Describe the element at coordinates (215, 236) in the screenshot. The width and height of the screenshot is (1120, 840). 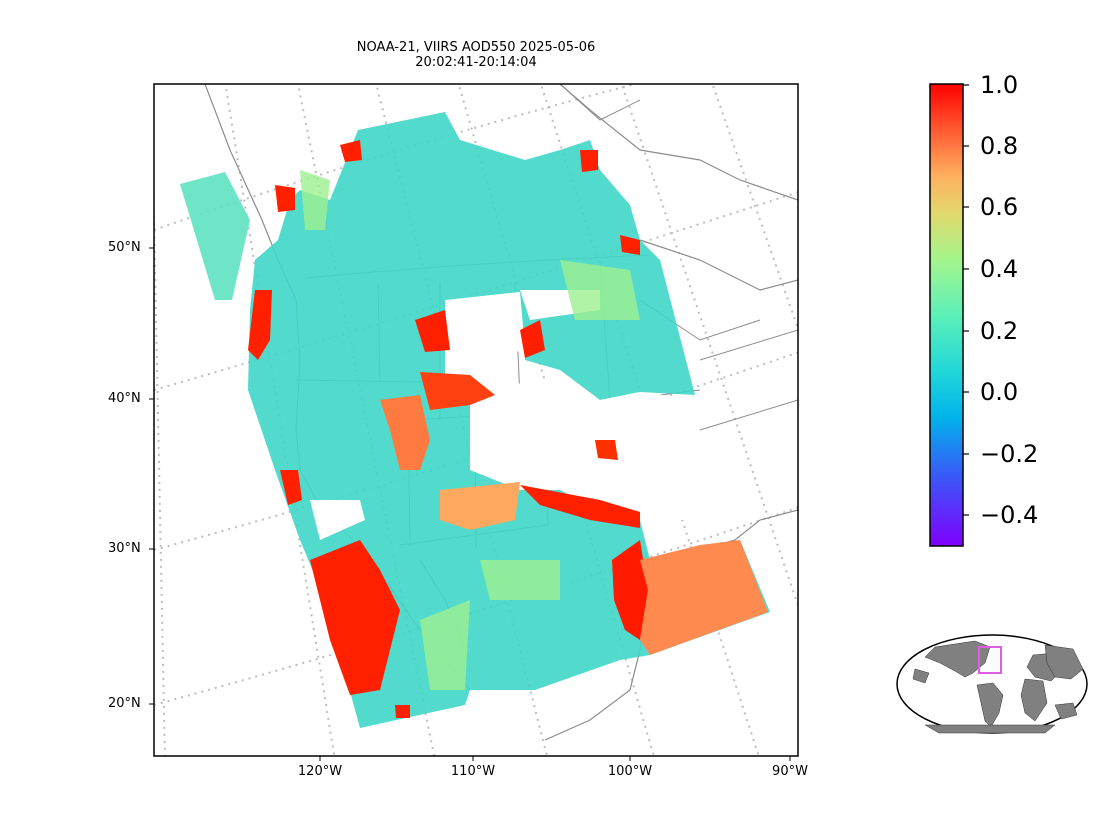
I see `aod-swath-west` at that location.